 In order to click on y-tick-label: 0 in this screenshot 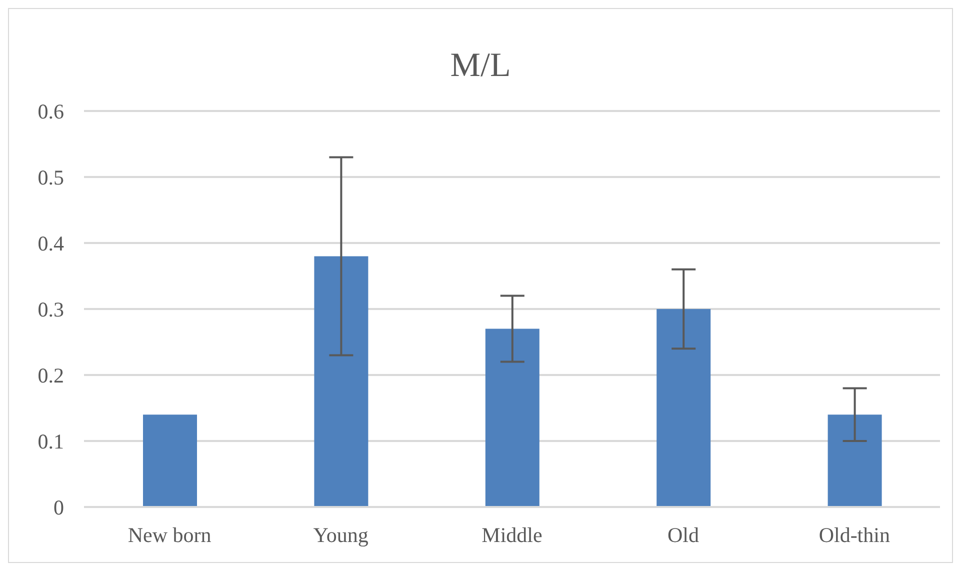, I will do `click(59, 507)`.